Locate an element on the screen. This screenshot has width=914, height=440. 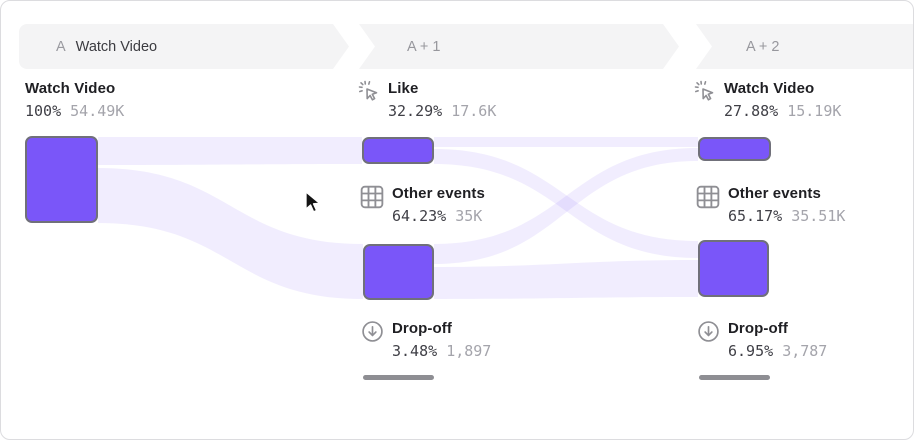
event-count: 3,787 is located at coordinates (805, 351).